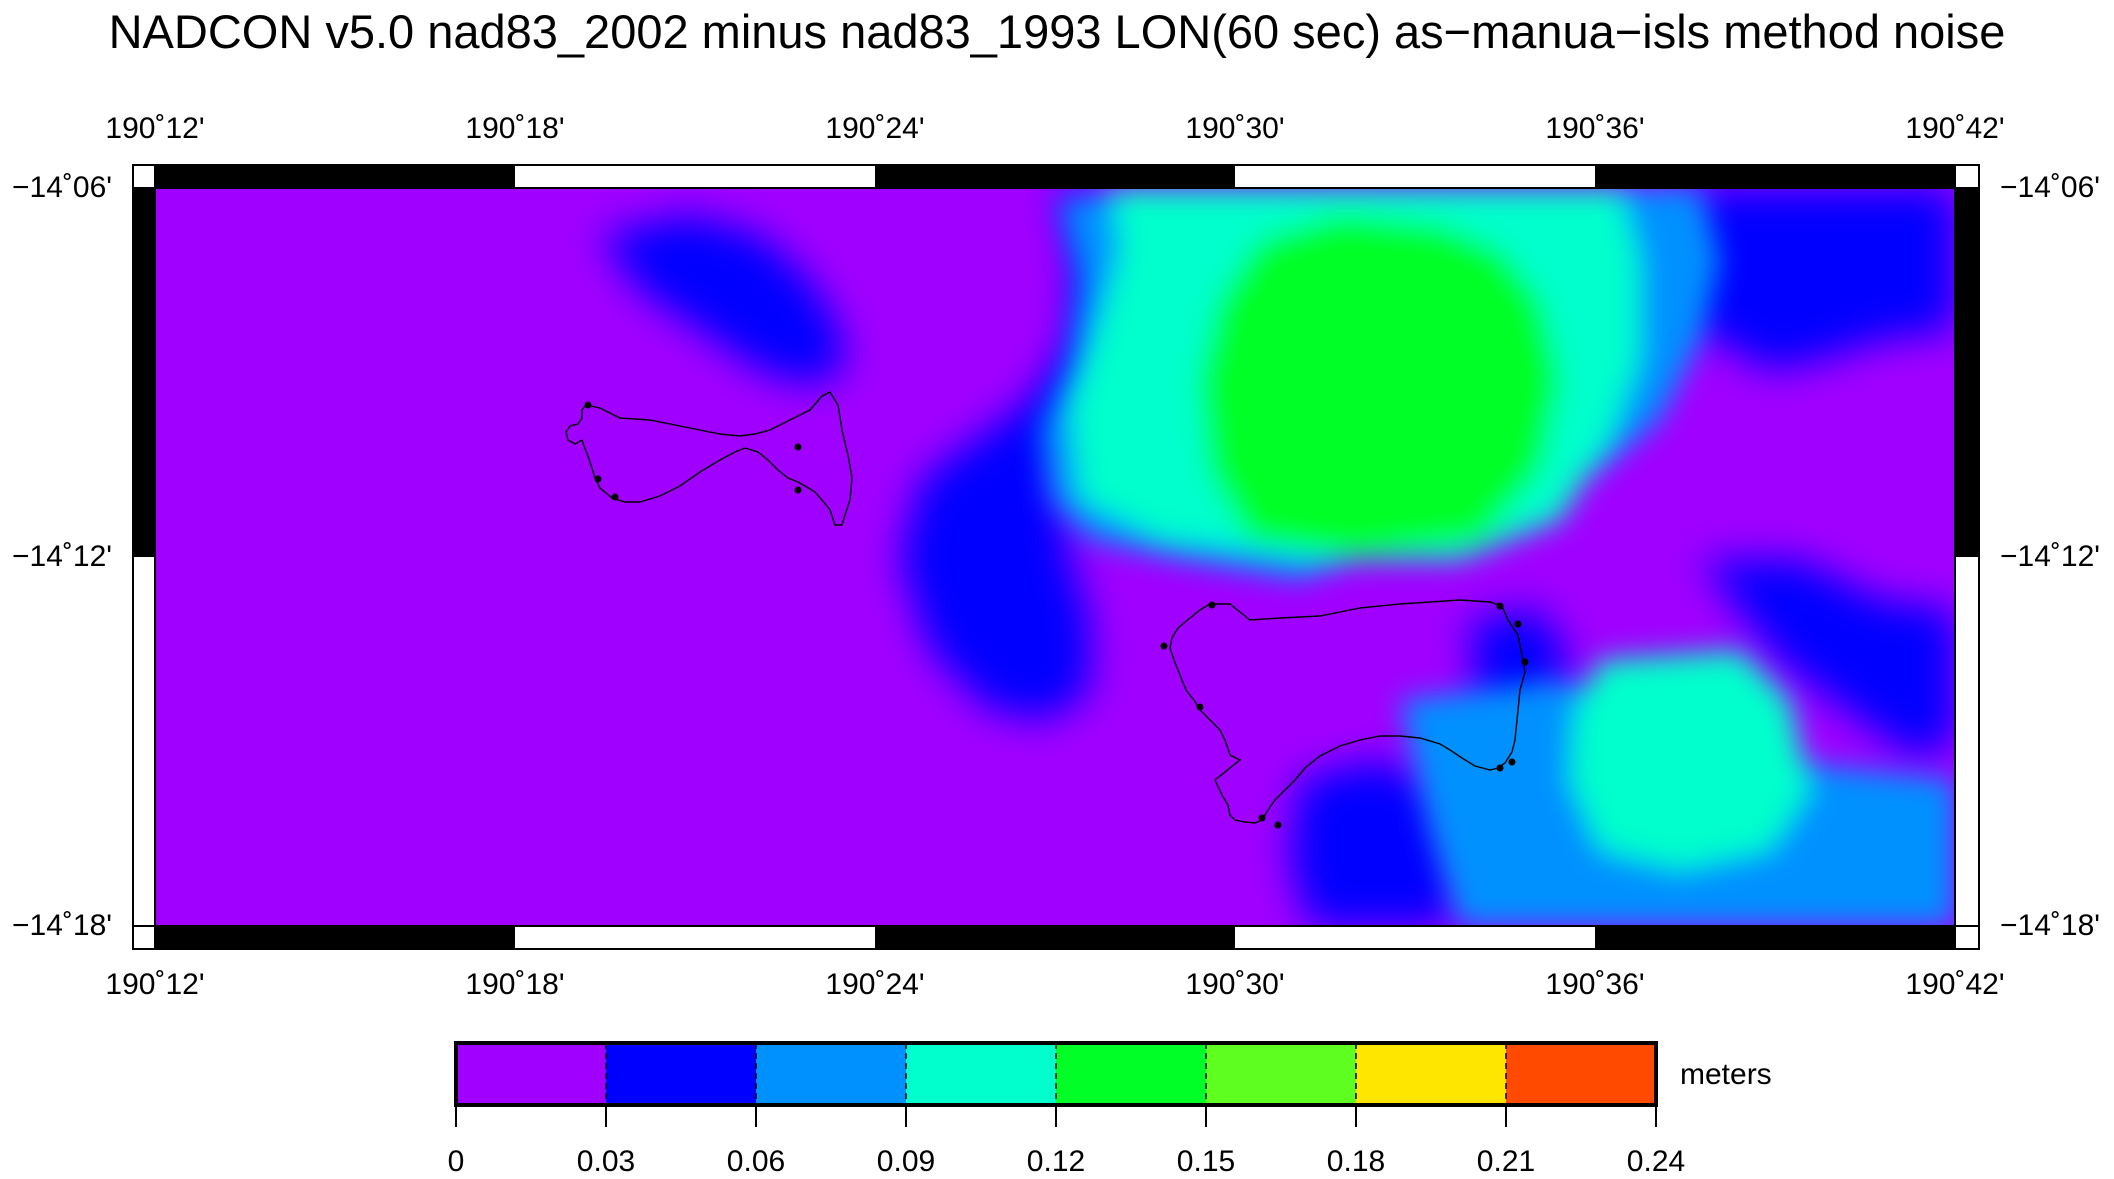 The width and height of the screenshot is (2114, 1179). I want to click on colorbar-tick: 0.24, so click(1656, 1161).